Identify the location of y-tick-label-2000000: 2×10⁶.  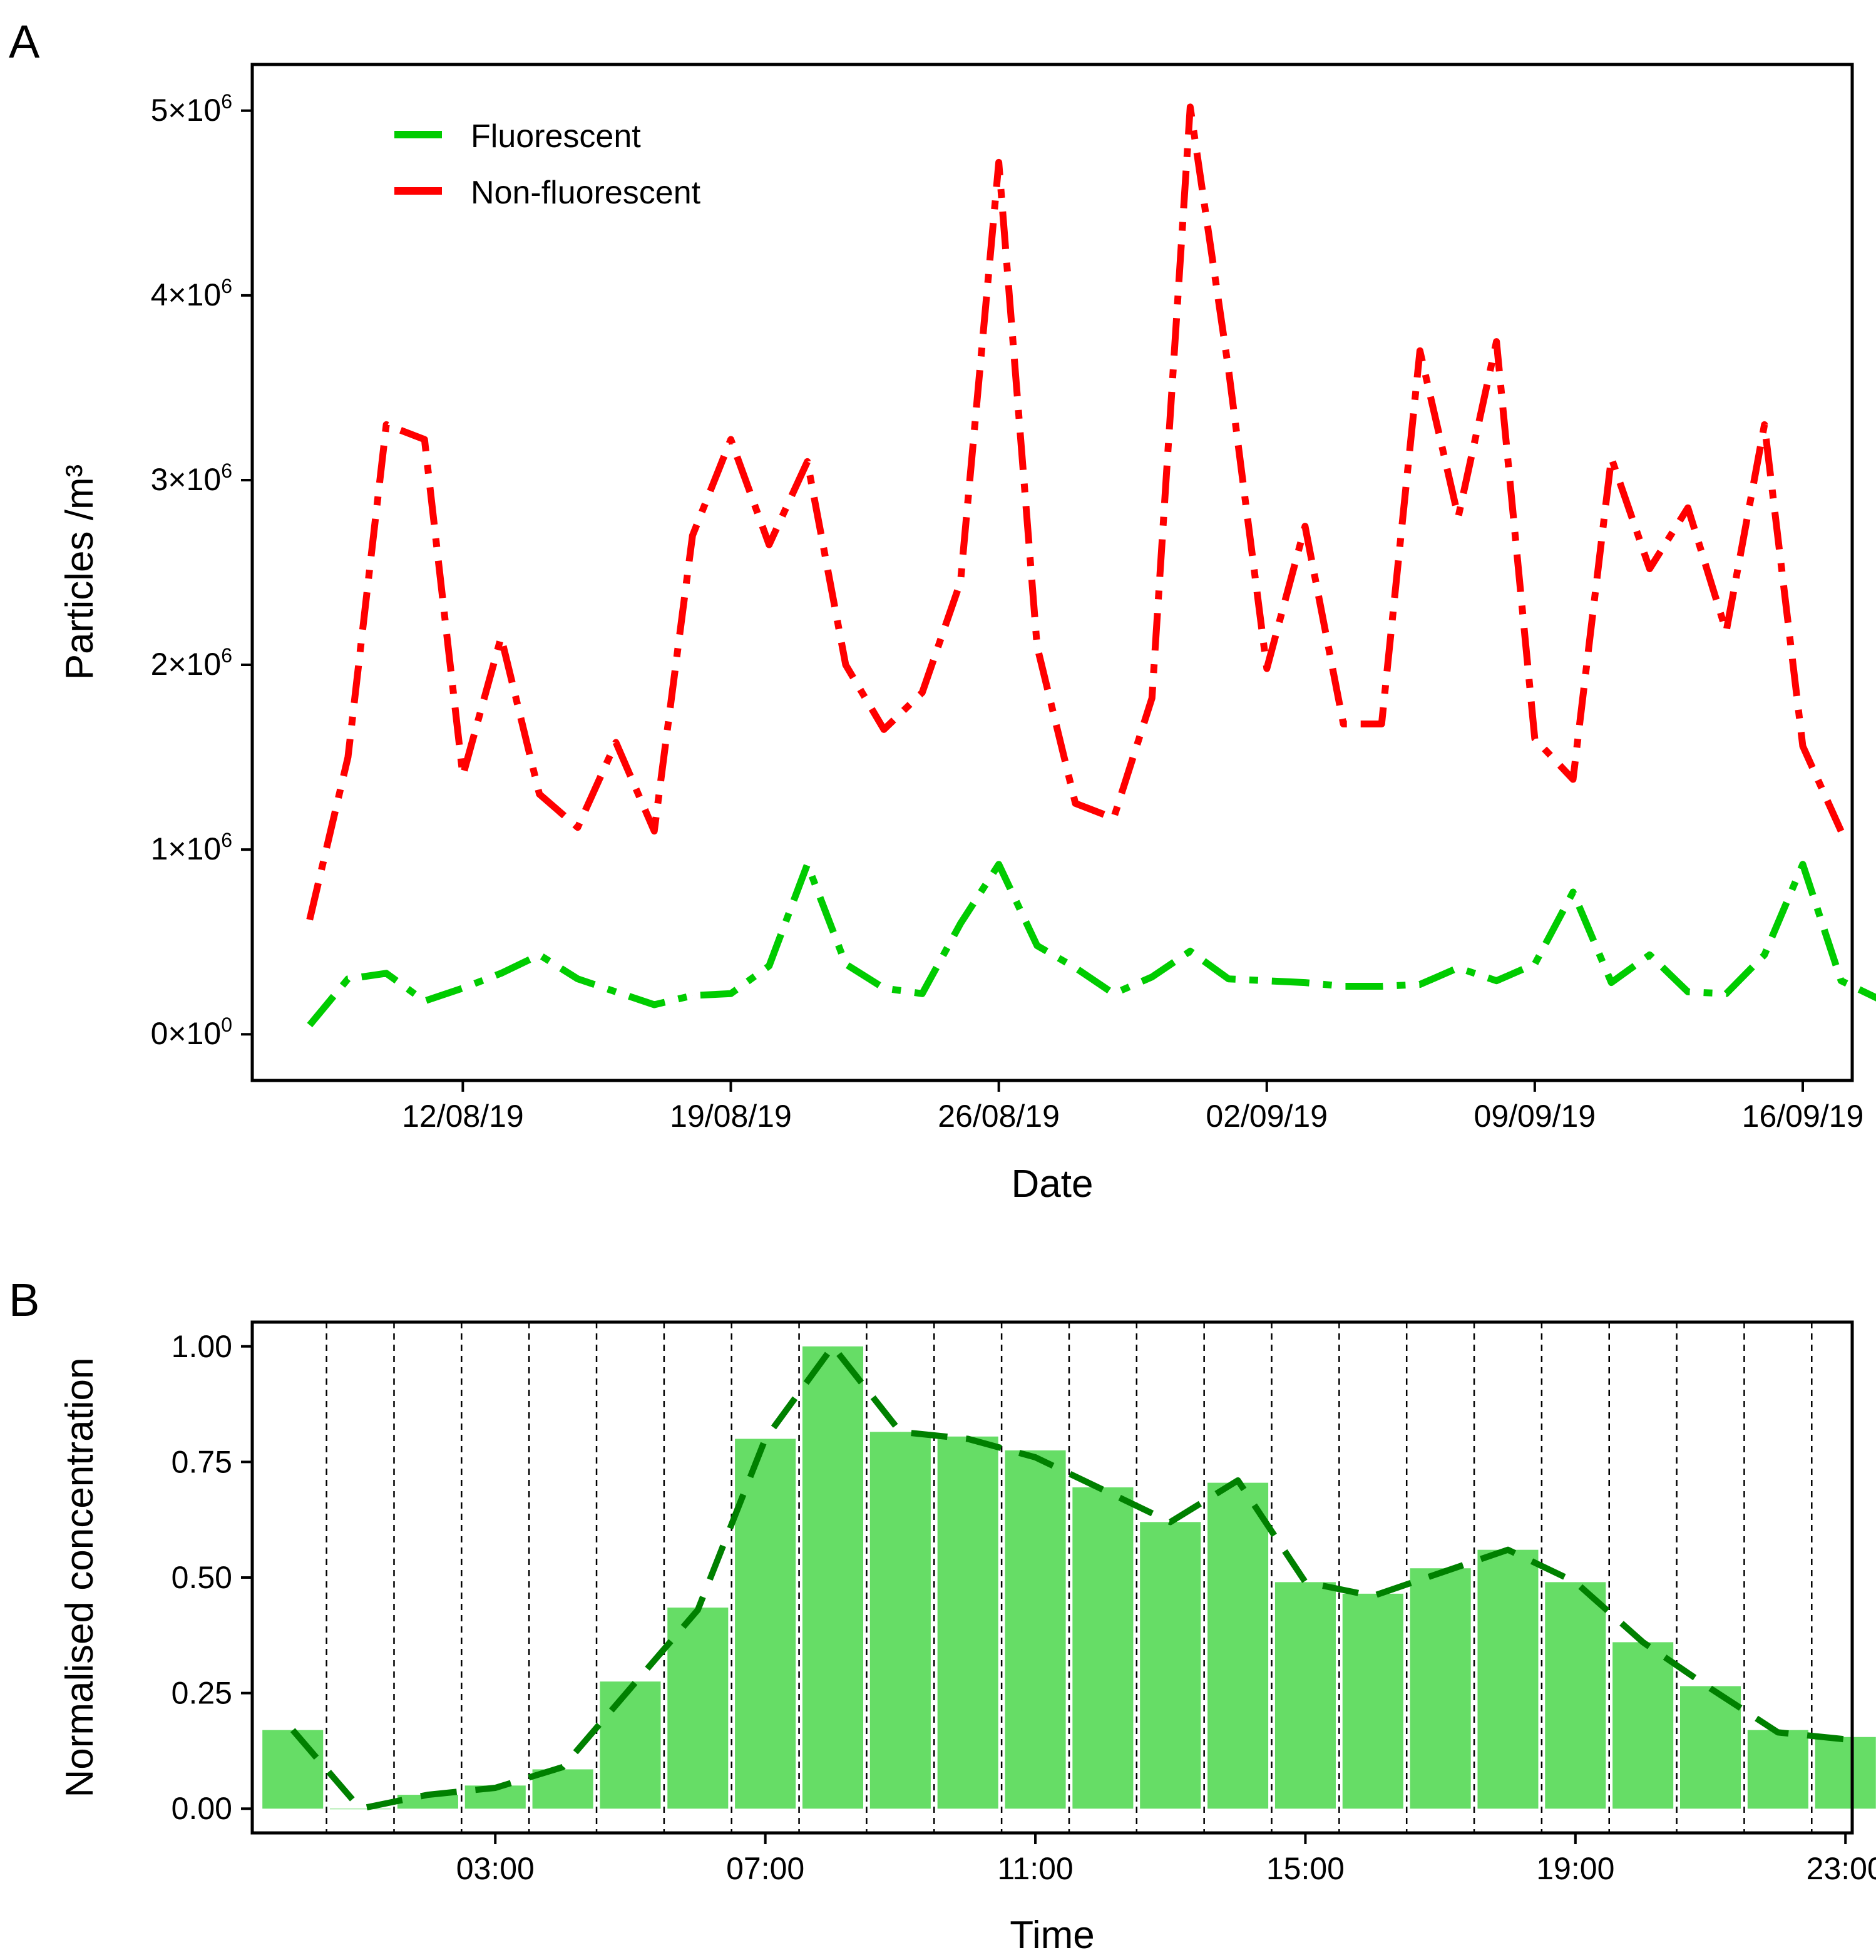
(191, 663).